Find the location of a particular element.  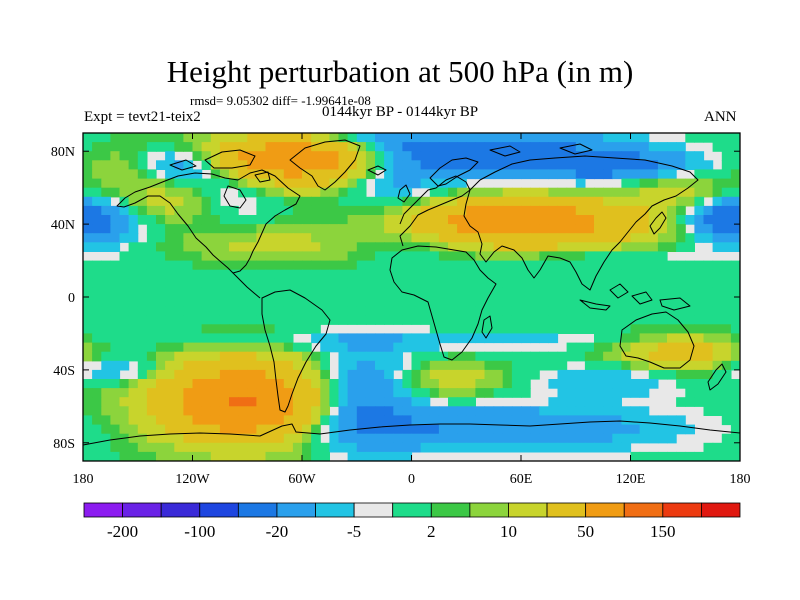

coast-scandinavia is located at coordinates (454, 172).